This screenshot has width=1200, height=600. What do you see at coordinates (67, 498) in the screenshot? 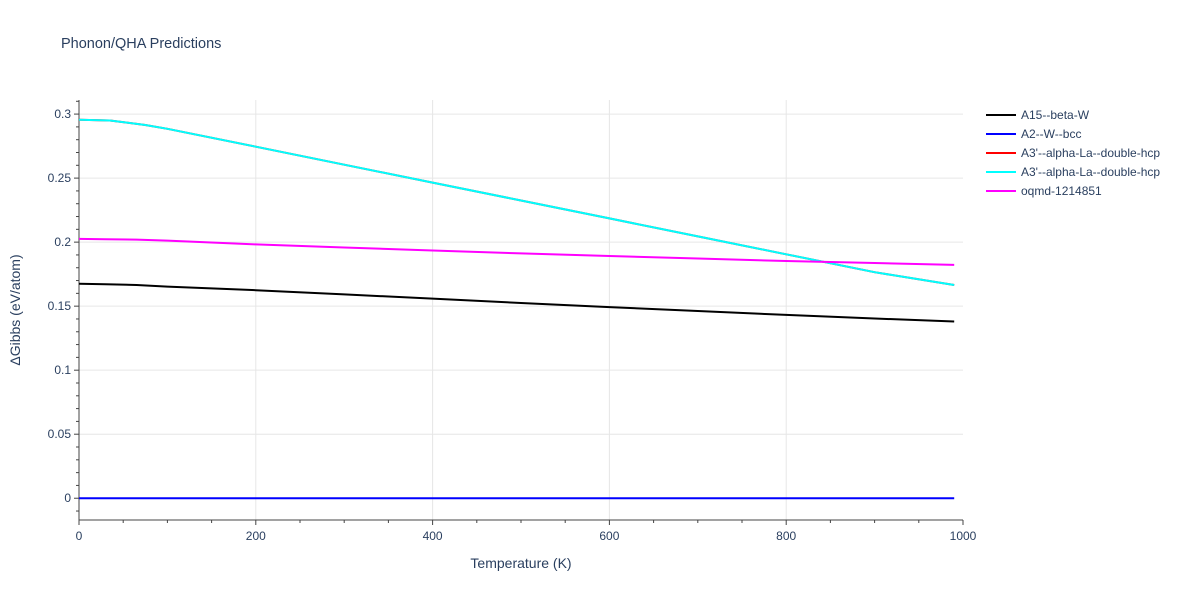
I see `y-tick-label: 0` at bounding box center [67, 498].